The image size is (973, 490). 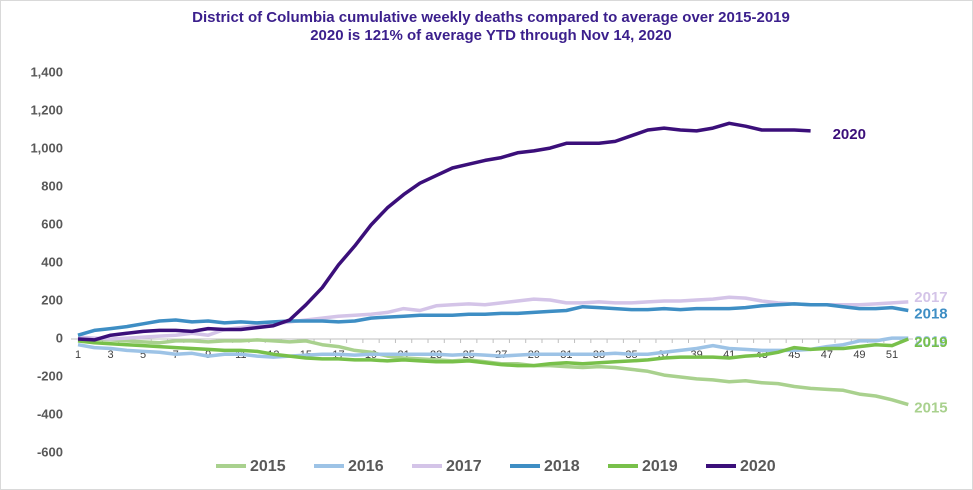 I want to click on legend-label: 2019, so click(x=660, y=466).